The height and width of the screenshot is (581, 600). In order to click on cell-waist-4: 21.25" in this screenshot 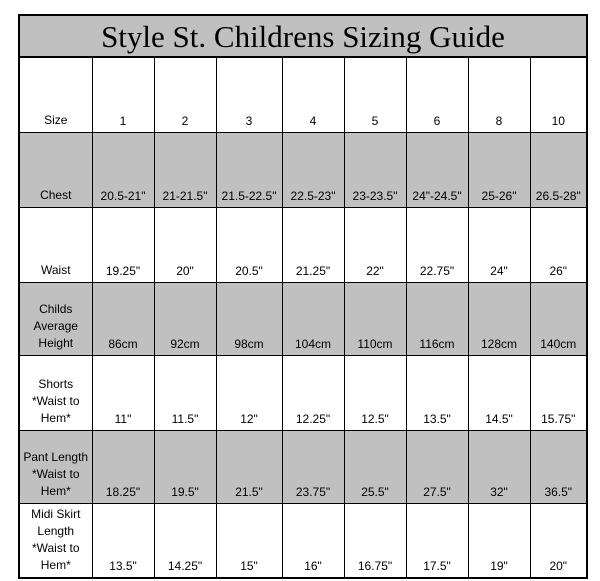, I will do `click(313, 244)`.